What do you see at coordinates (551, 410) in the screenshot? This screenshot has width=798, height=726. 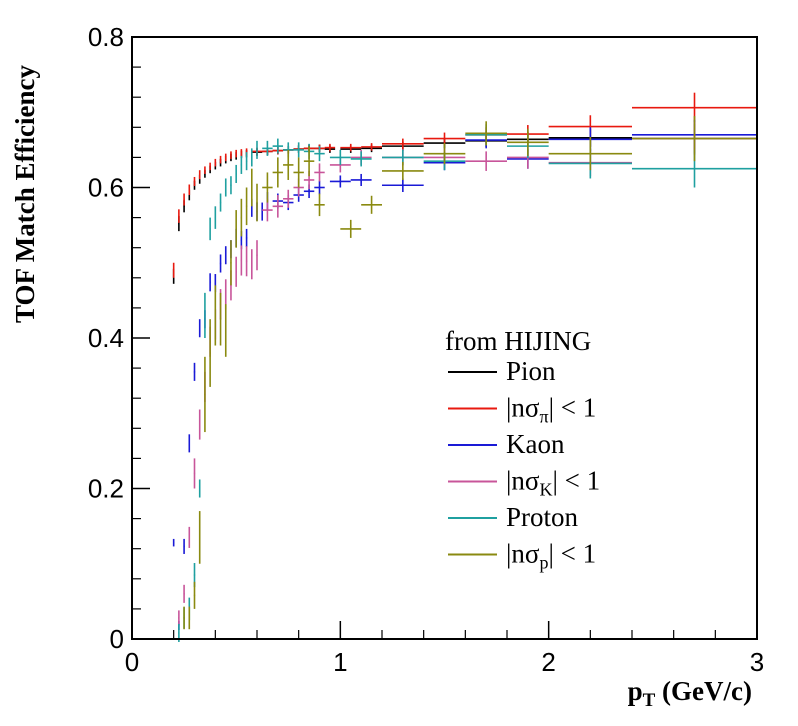 I see `legend-label: |nσπ| < 1` at bounding box center [551, 410].